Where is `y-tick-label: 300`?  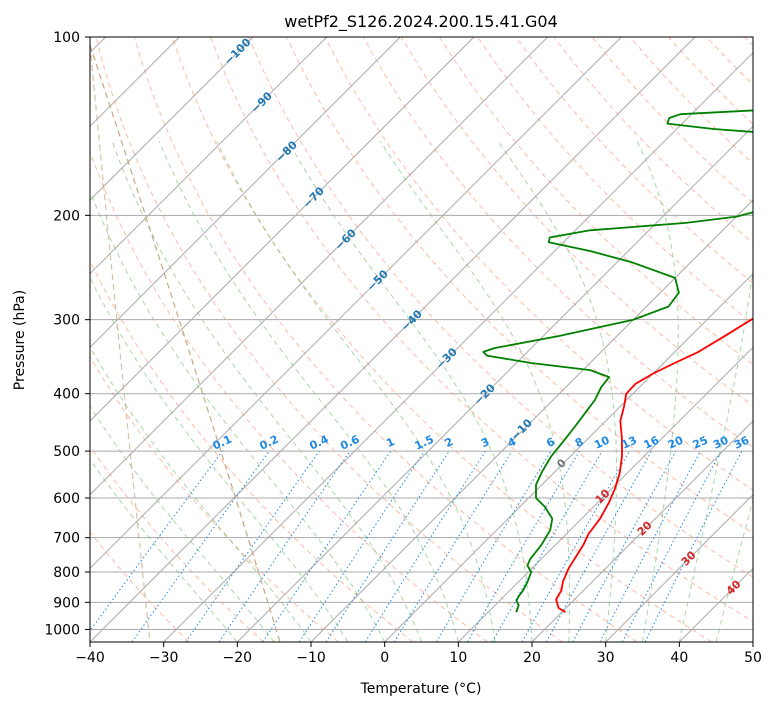 y-tick-label: 300 is located at coordinates (66, 321).